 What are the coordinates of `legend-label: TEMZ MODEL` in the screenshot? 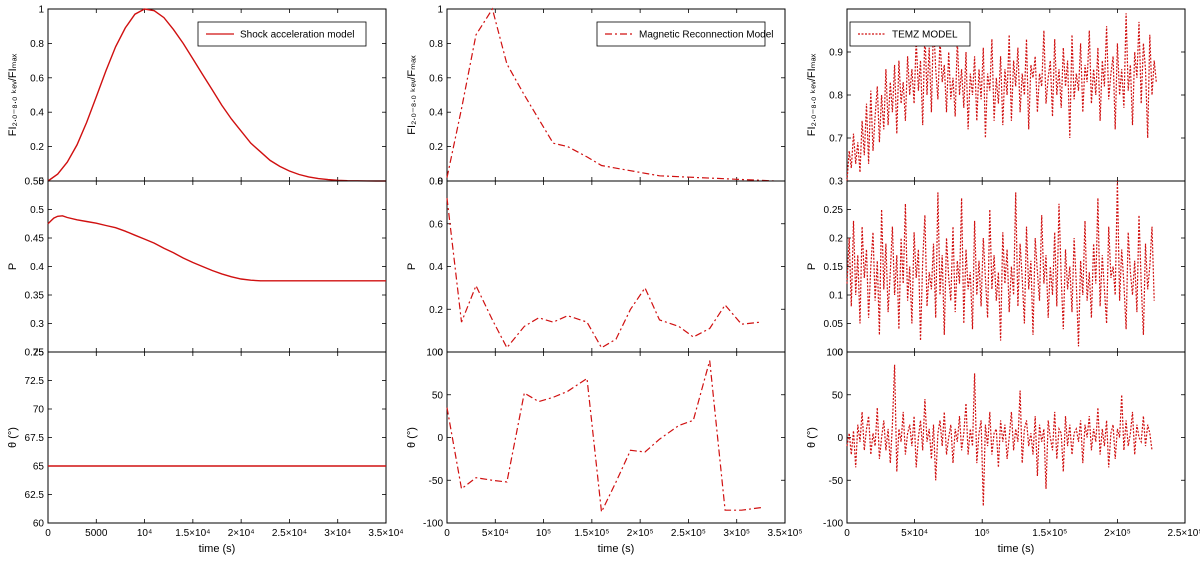 It's located at (925, 35).